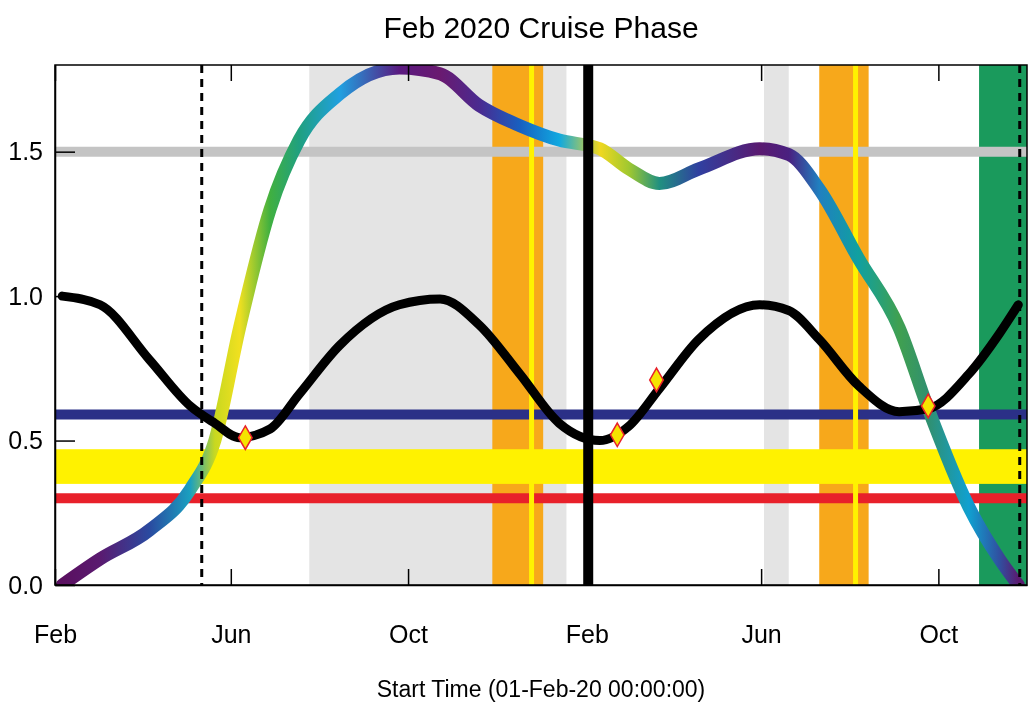  What do you see at coordinates (25, 440) in the screenshot?
I see `y-tick-label: 0.5` at bounding box center [25, 440].